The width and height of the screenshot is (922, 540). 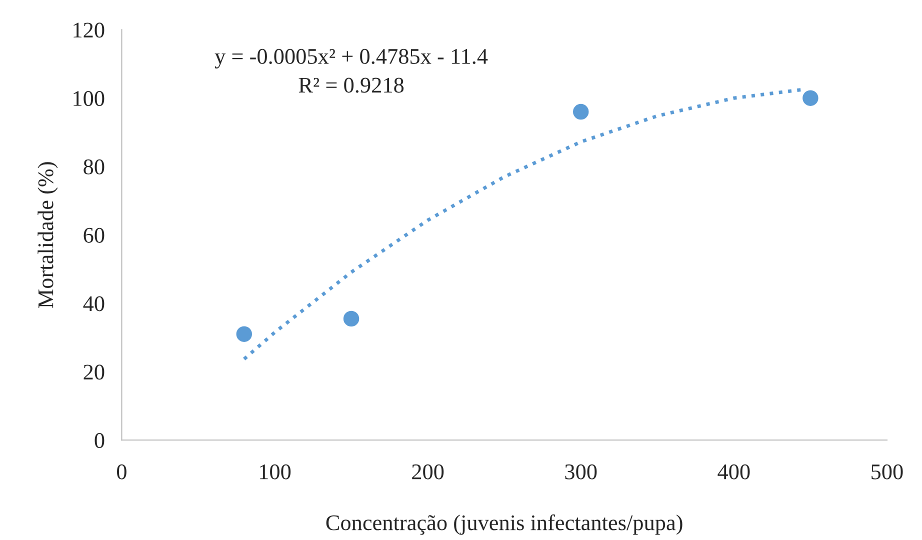 I want to click on x-tick-label: 0, so click(x=121, y=472).